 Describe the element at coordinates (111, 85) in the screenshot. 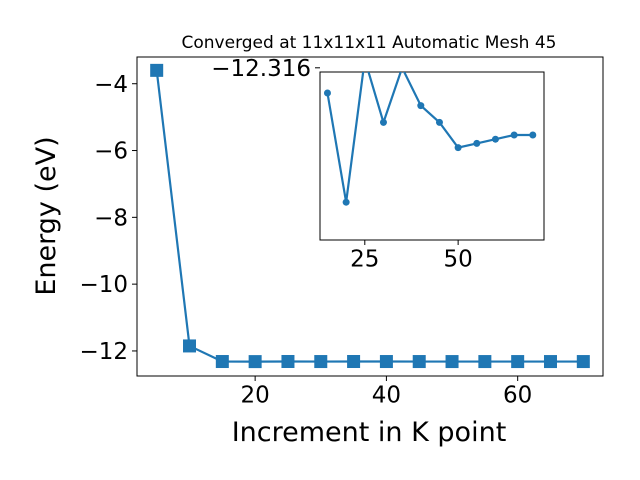

I see `main-y-tick-label: −4` at that location.